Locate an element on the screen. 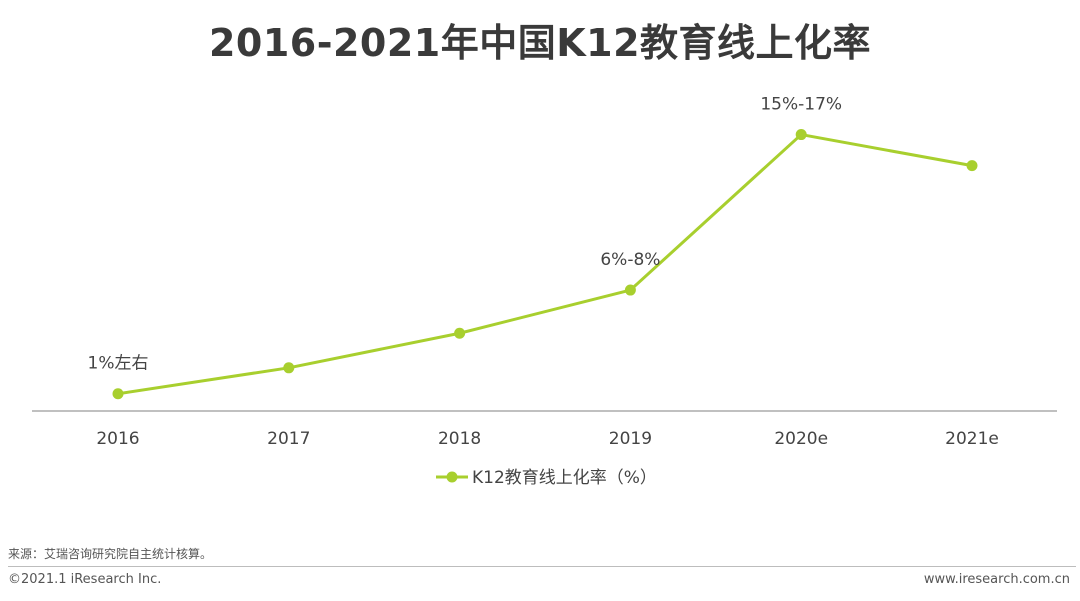 The height and width of the screenshot is (601, 1080). x-tick-label: 2019 is located at coordinates (630, 439).